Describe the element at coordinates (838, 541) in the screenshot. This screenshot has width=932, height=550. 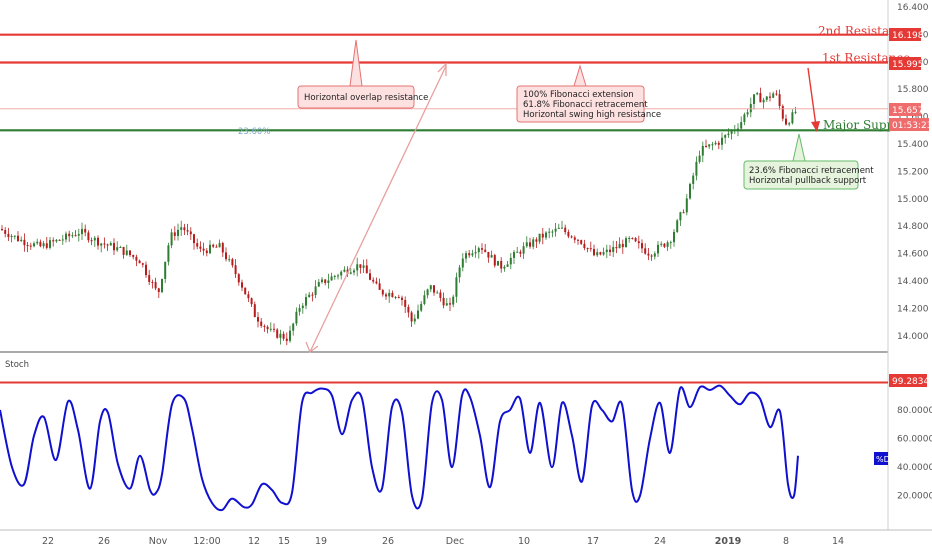
I see `time-tick-label: 14` at that location.